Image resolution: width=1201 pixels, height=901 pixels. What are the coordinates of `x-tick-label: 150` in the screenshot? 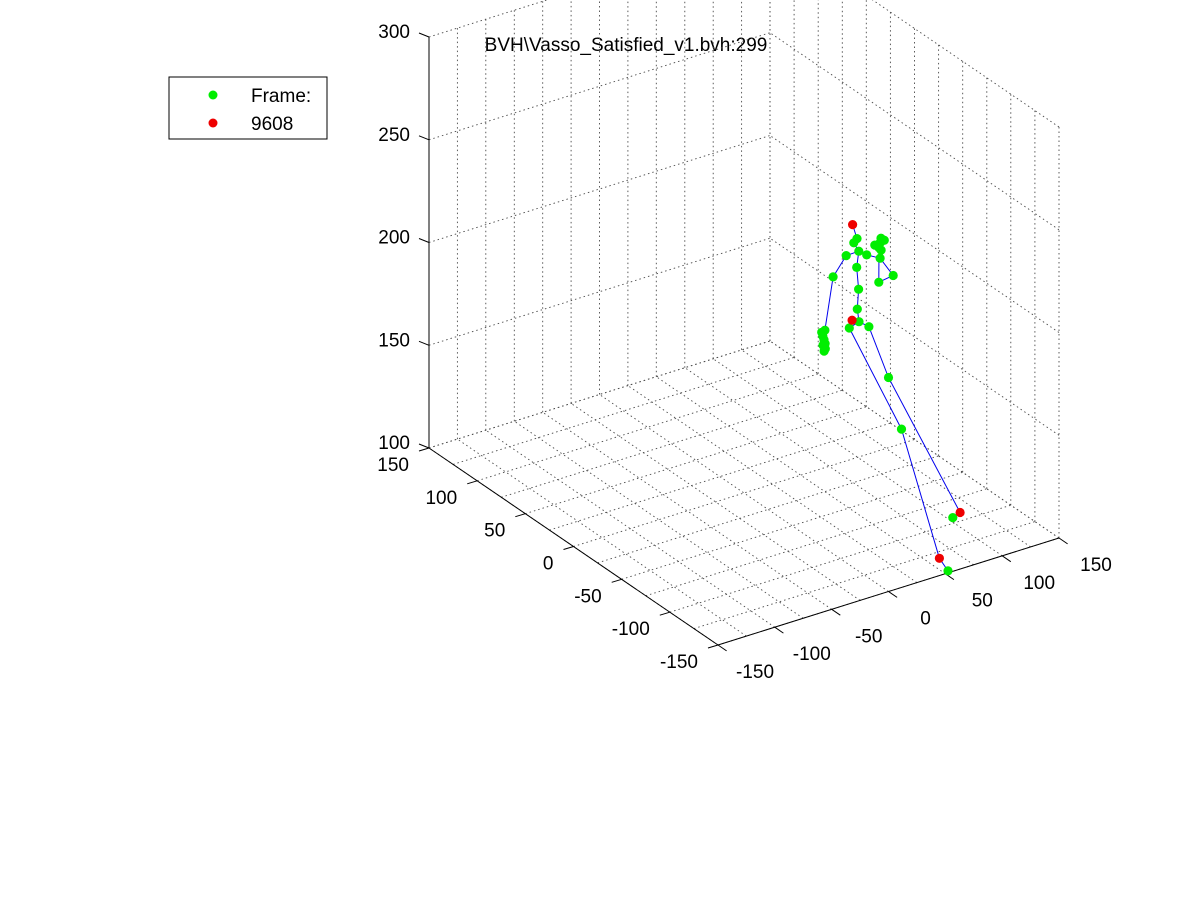 It's located at (1096, 565).